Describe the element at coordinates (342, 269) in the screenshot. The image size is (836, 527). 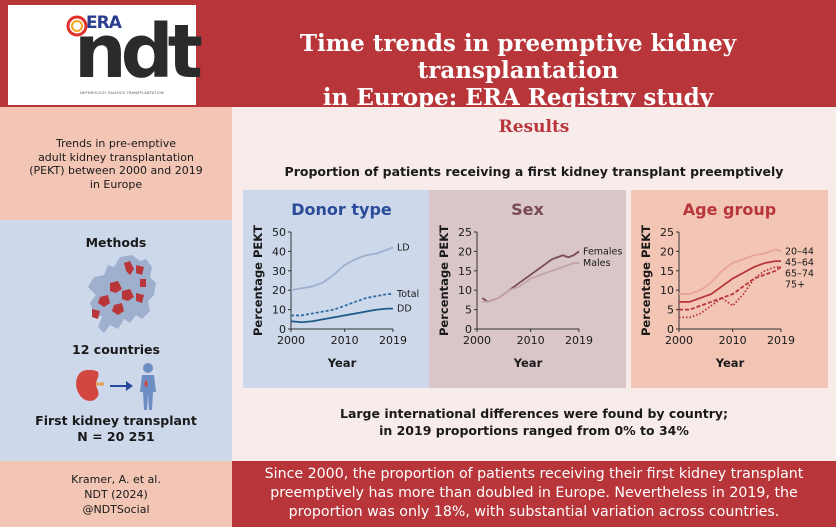
I see `series-line-ld` at that location.